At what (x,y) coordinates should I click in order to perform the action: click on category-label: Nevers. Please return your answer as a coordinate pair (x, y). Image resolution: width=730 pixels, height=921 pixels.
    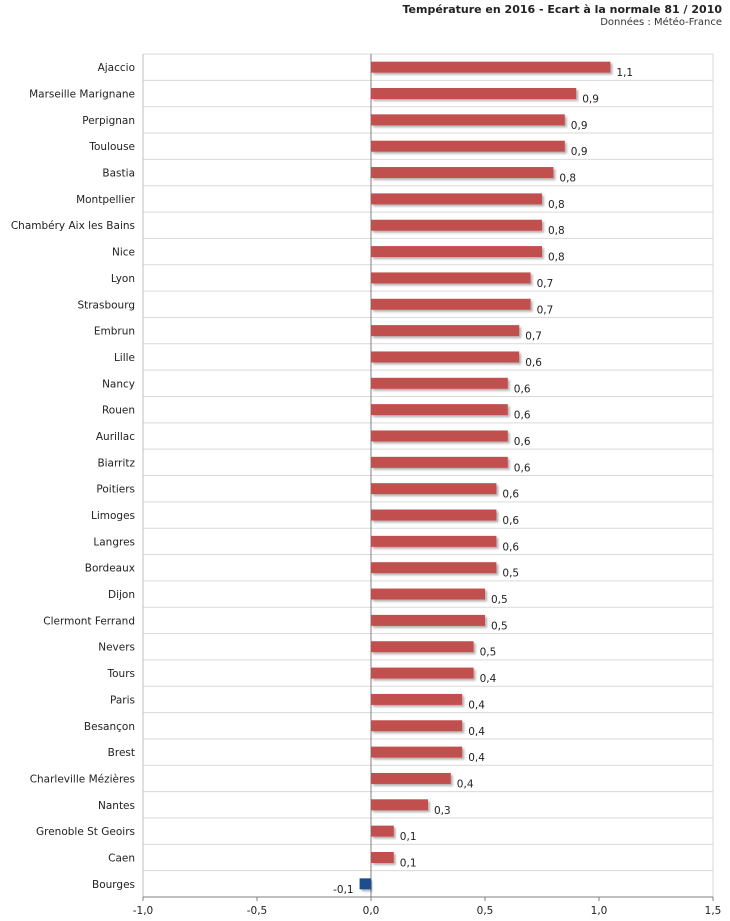
    Looking at the image, I should click on (116, 648).